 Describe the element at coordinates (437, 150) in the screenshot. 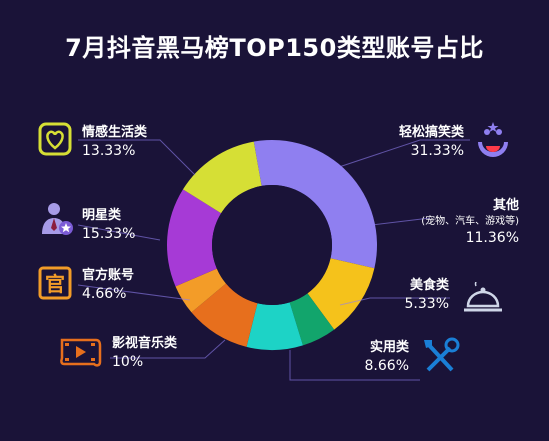

I see `slice-percent: 31.33%` at that location.